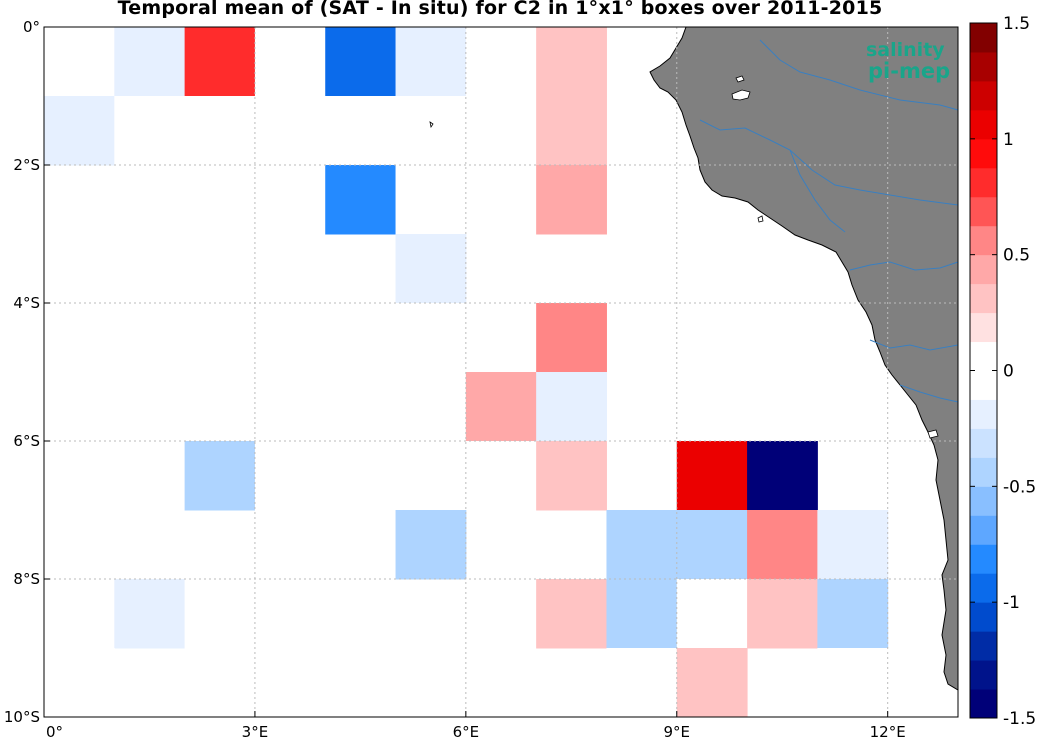 The width and height of the screenshot is (1041, 740). Describe the element at coordinates (1016, 24) in the screenshot. I see `colorbar-tick-label: 1.5` at that location.